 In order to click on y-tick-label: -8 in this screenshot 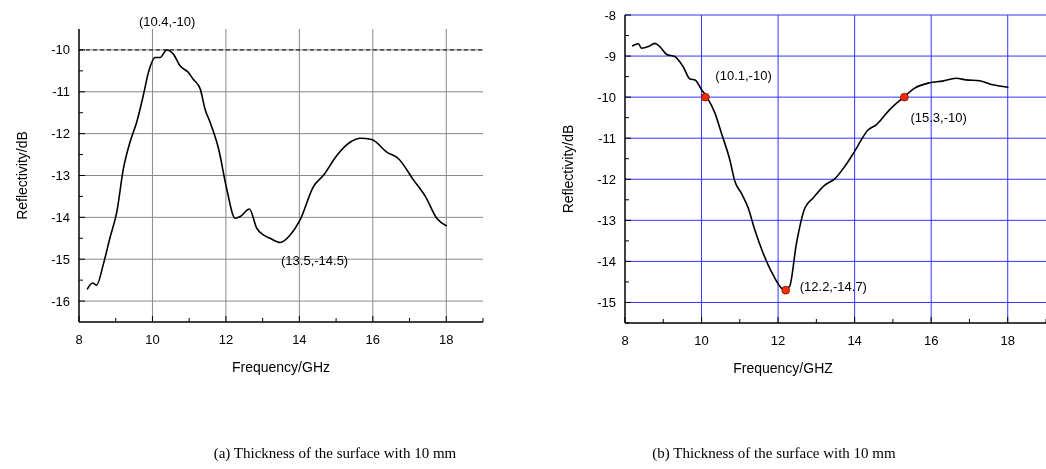, I will do `click(610, 15)`.